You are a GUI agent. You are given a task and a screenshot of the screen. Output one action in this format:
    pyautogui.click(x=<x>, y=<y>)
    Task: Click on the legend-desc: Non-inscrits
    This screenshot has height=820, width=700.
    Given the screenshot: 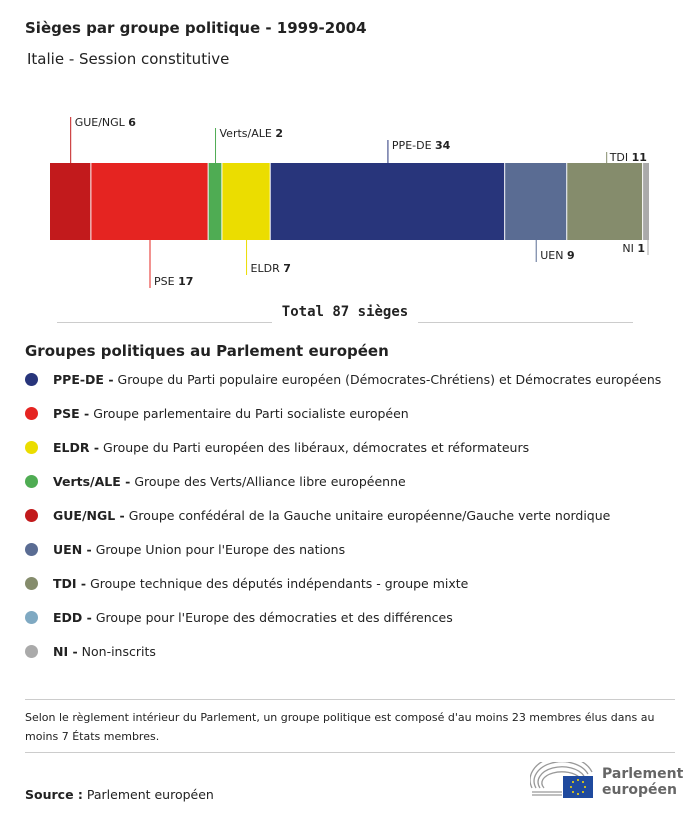 What is the action you would take?
    pyautogui.click(x=118, y=651)
    